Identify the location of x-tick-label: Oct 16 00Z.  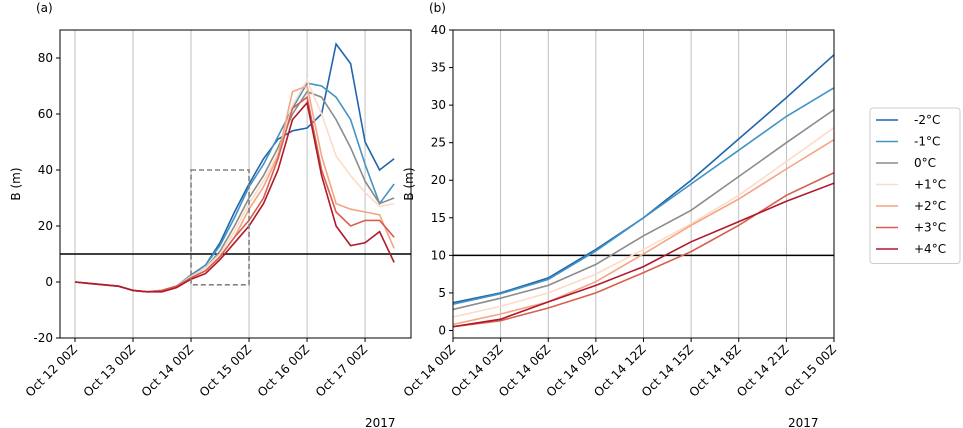
(283, 370).